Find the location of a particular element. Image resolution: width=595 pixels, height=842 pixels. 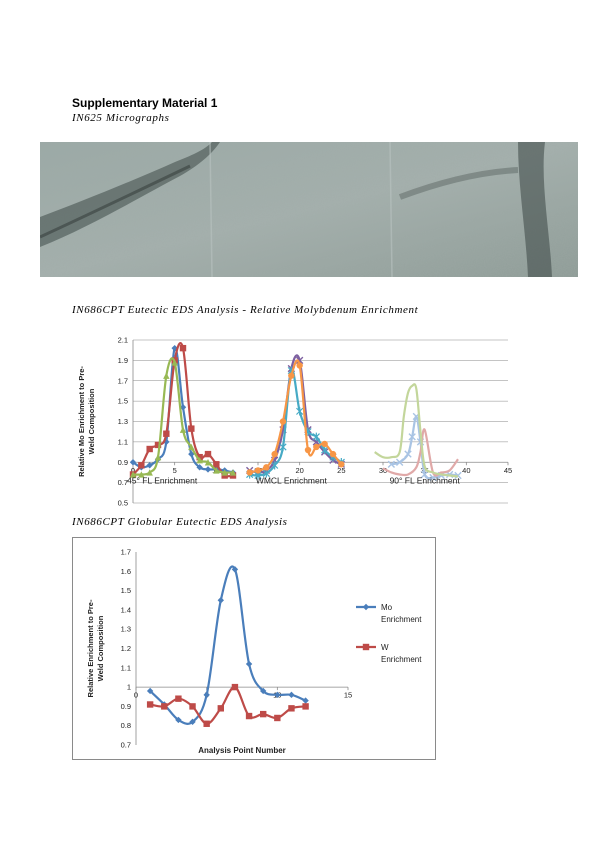

micrograph-dendrite-band-right is located at coordinates (535, 209).